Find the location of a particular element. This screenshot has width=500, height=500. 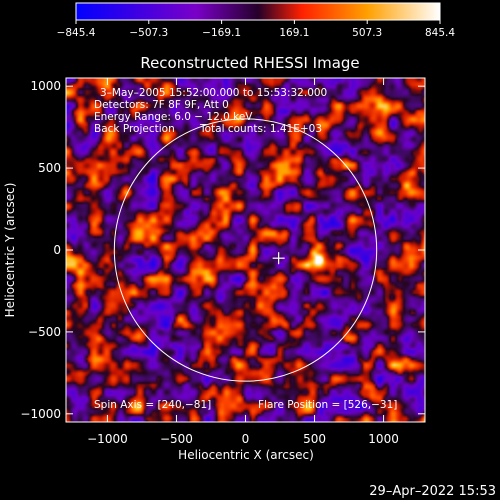

x-tick-label: −500 is located at coordinates (176, 439).